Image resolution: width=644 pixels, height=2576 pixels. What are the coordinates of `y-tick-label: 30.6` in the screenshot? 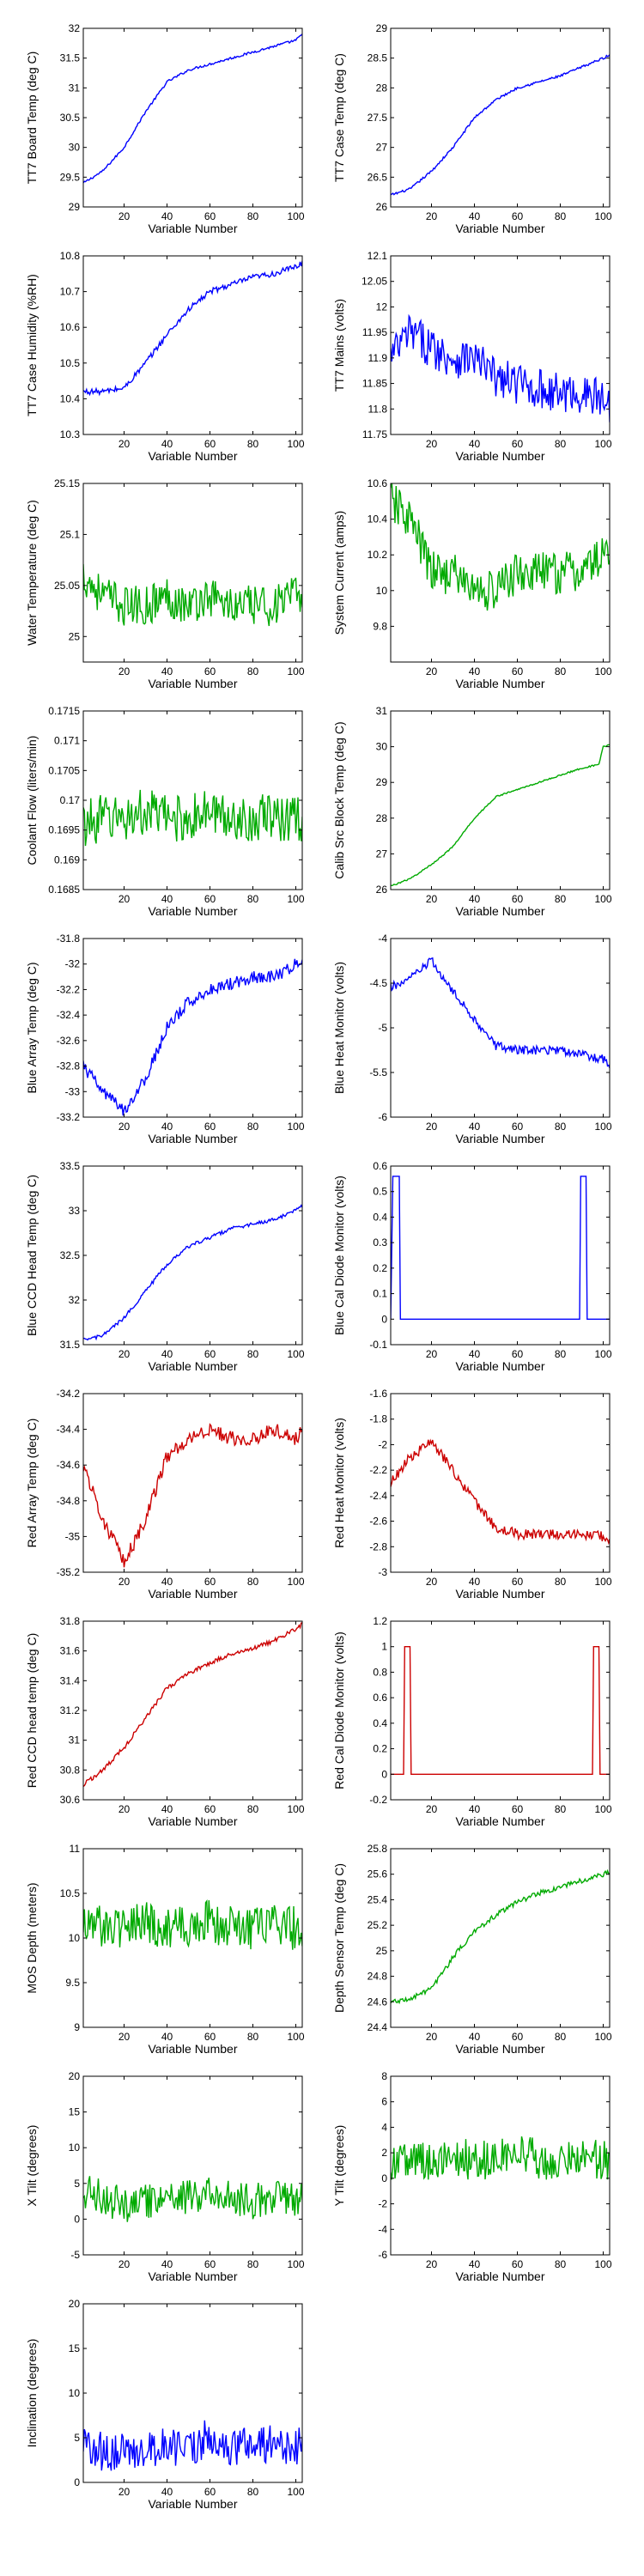 It's located at (70, 1800).